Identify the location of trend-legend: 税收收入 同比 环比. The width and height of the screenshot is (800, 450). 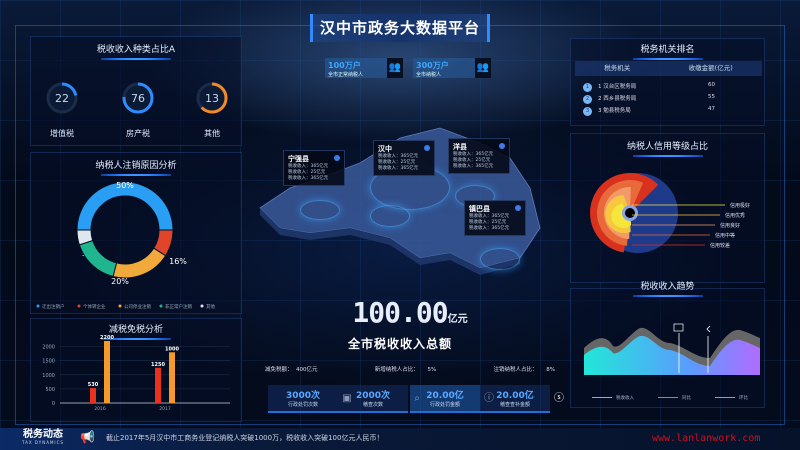
(670, 398).